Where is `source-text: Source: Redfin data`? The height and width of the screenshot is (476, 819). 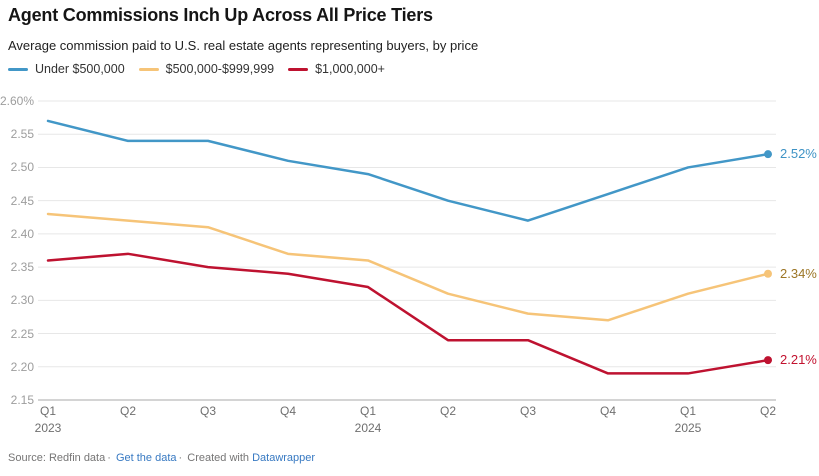 source-text: Source: Redfin data is located at coordinates (57, 458).